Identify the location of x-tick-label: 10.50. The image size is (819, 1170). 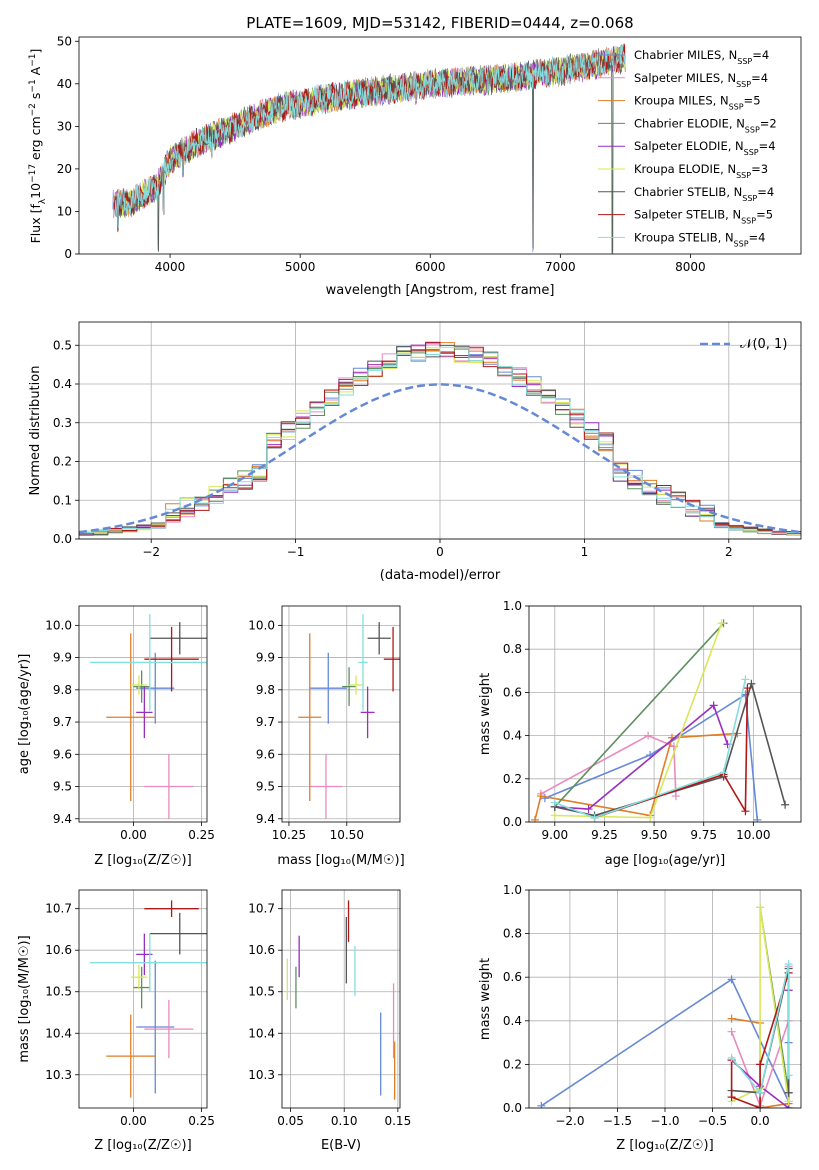
(347, 835).